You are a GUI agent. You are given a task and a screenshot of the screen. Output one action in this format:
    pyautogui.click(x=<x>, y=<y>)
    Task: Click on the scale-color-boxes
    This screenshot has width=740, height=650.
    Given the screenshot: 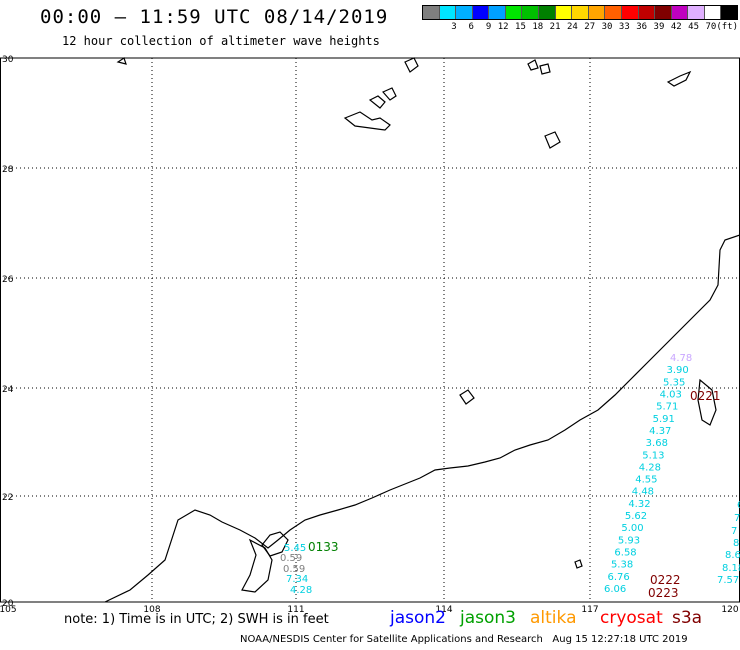 What is the action you would take?
    pyautogui.click(x=580, y=12)
    